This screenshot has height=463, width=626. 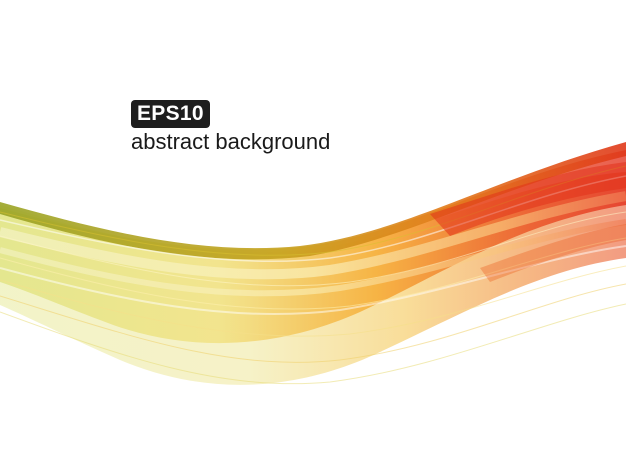 I want to click on subtitle-text: abstract background, so click(x=231, y=141).